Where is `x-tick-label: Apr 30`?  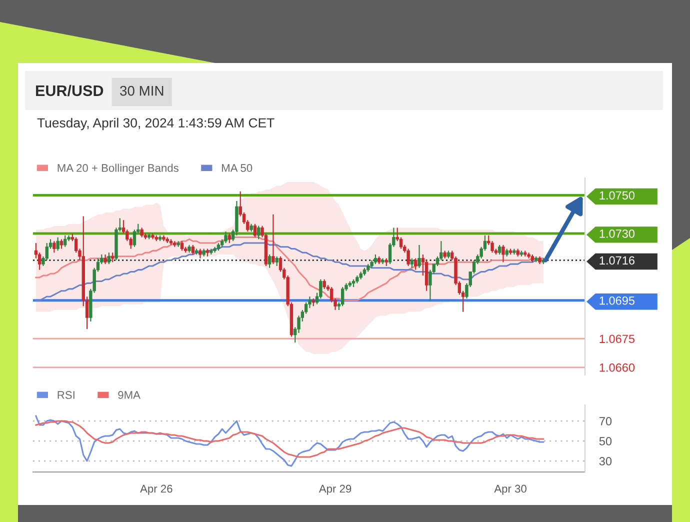
x-tick-label: Apr 30 is located at coordinates (510, 489).